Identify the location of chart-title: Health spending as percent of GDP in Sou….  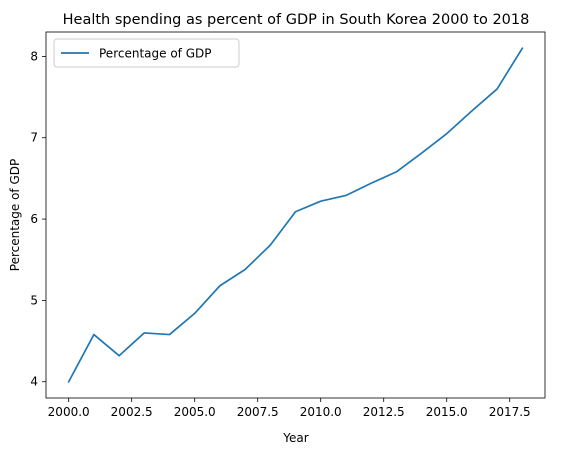
(296, 20).